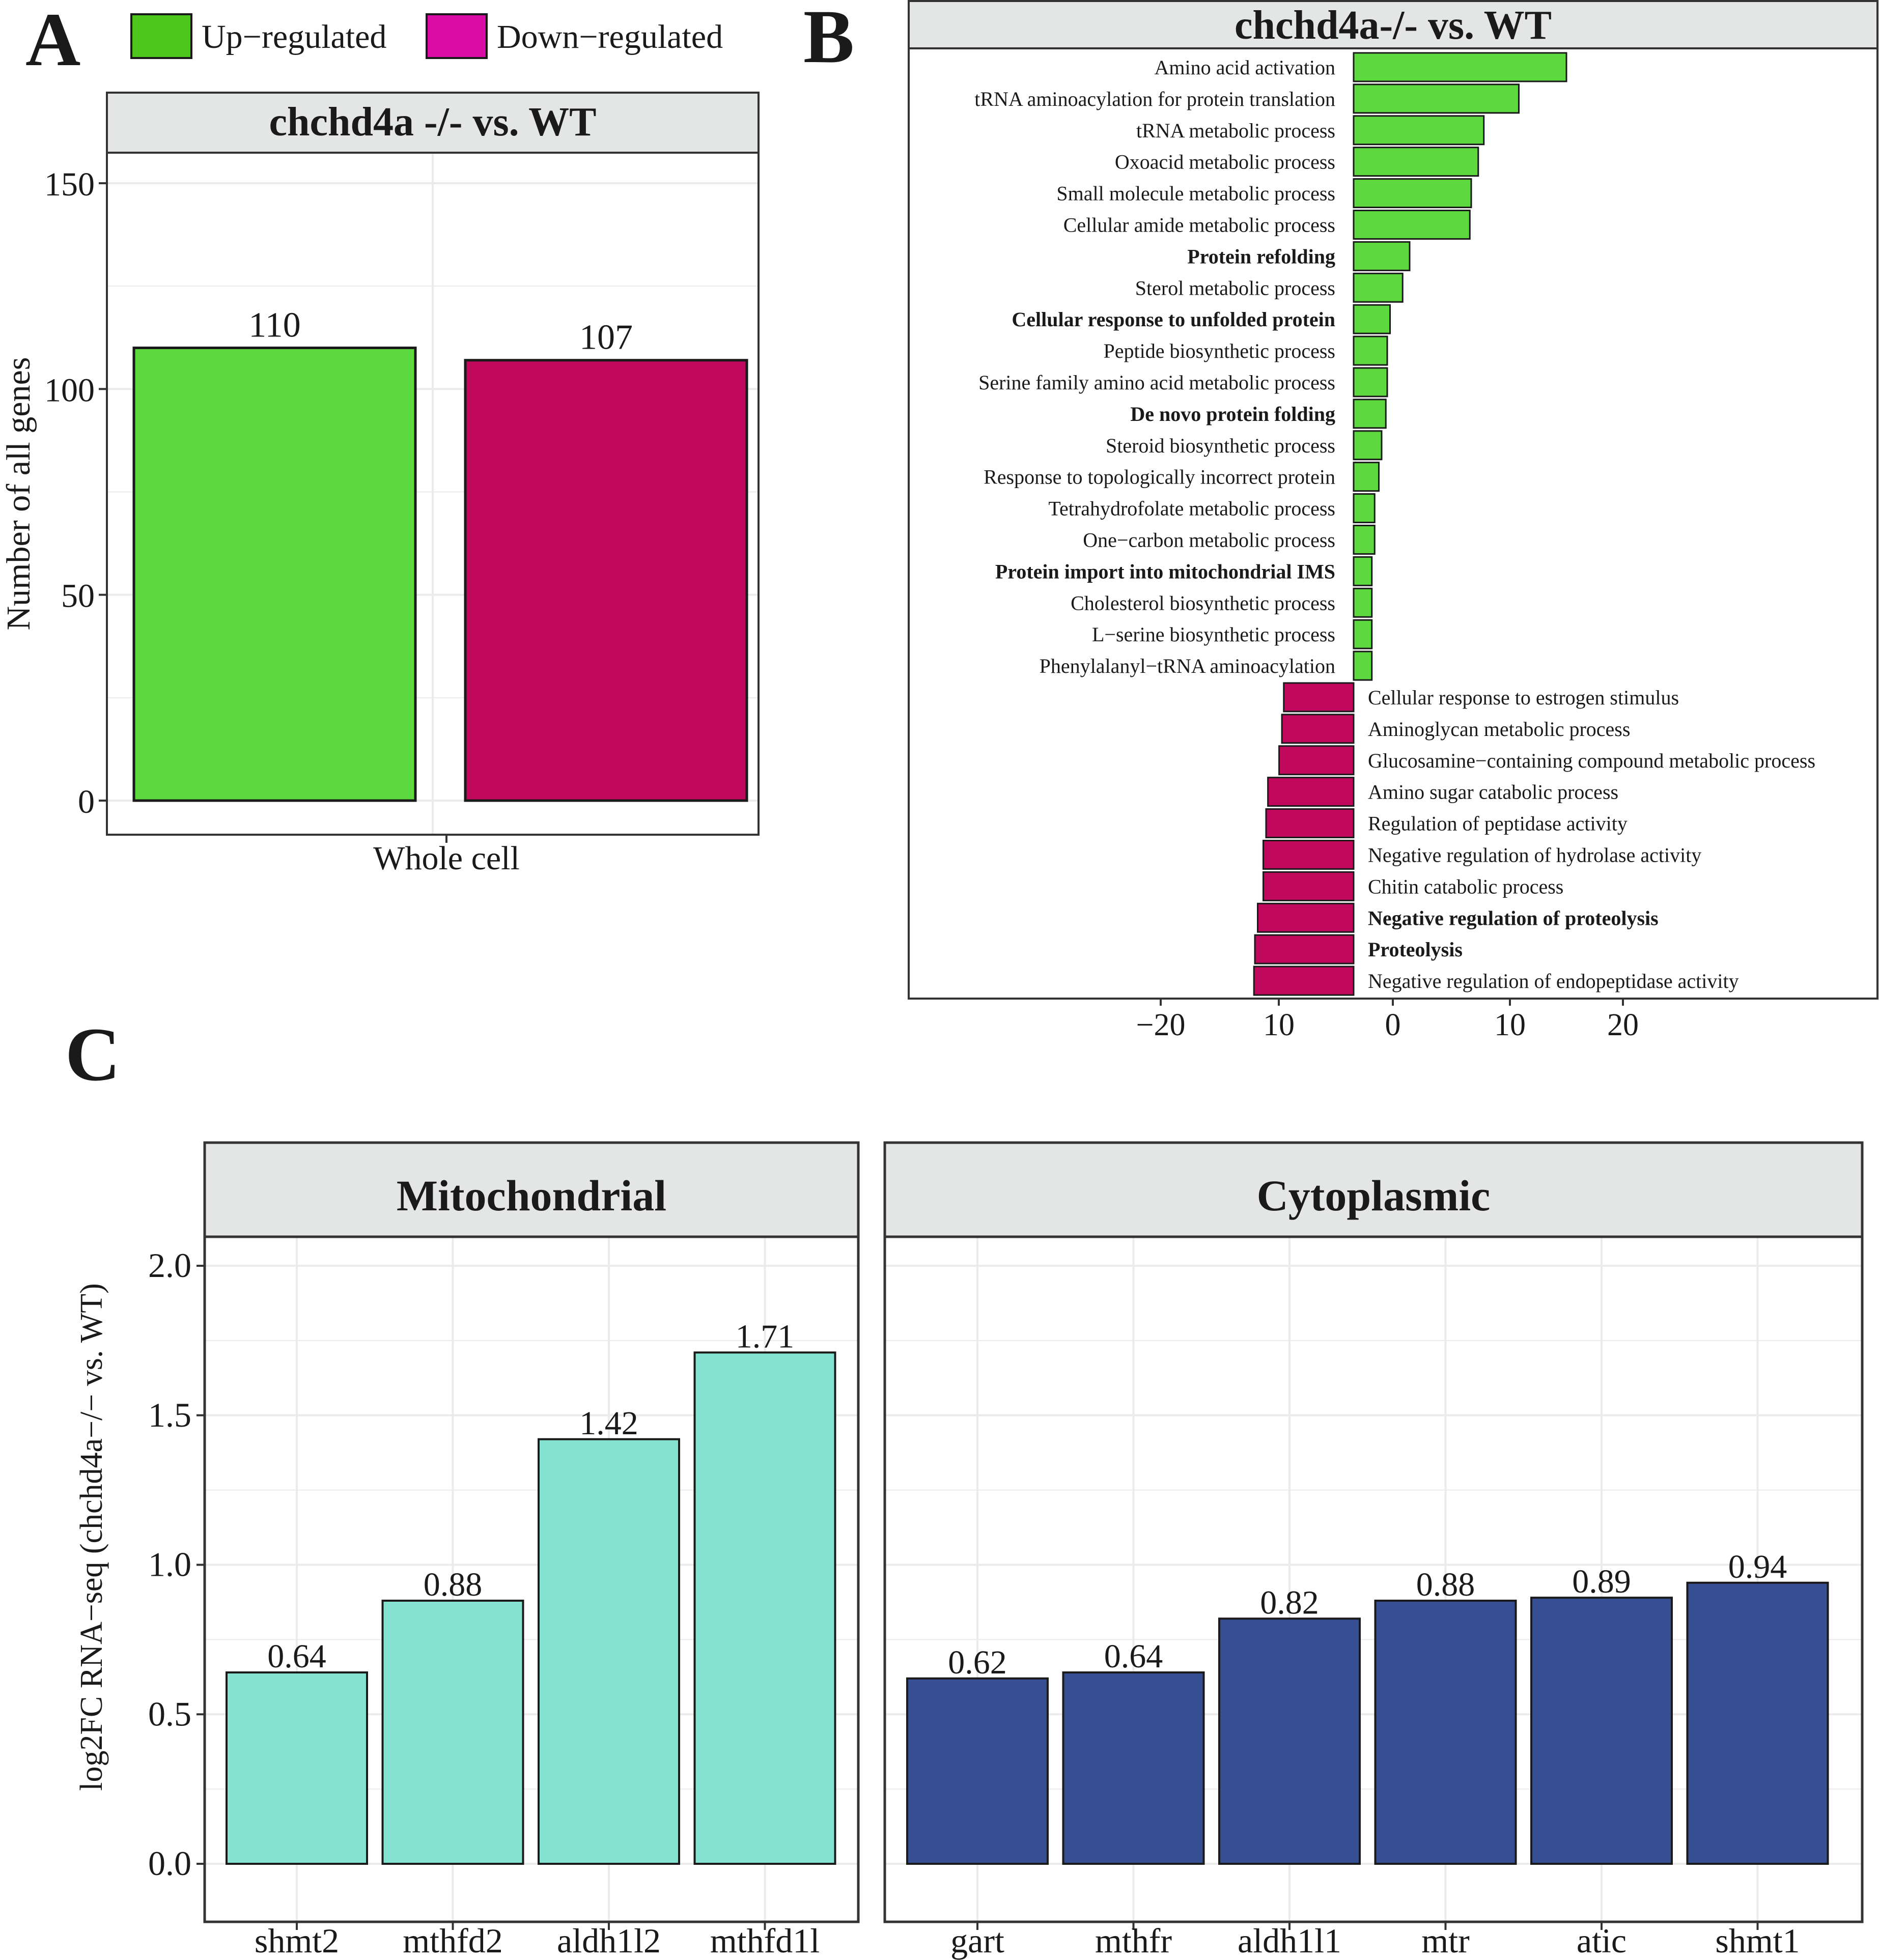 The width and height of the screenshot is (1879, 1960). I want to click on bar-value-label: 0.89, so click(1601, 1582).